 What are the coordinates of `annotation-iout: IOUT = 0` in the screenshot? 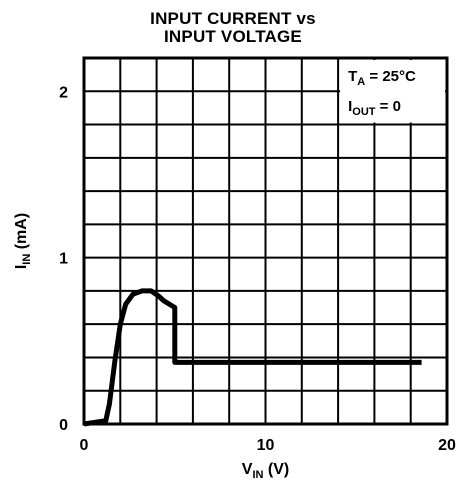 It's located at (374, 108).